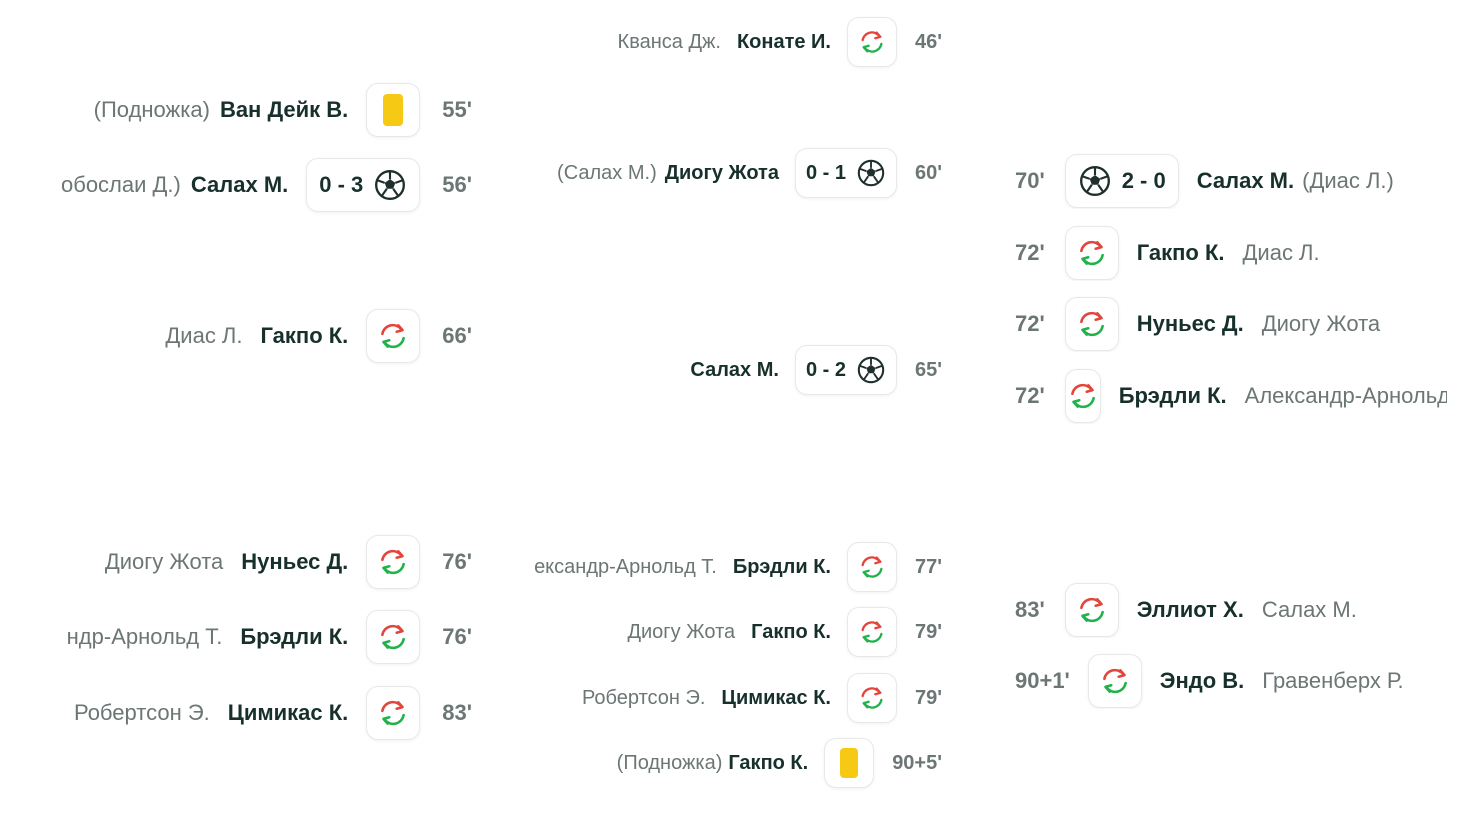 Image resolution: width=1460 pixels, height=821 pixels. I want to click on event-minute: 90+5', so click(917, 762).